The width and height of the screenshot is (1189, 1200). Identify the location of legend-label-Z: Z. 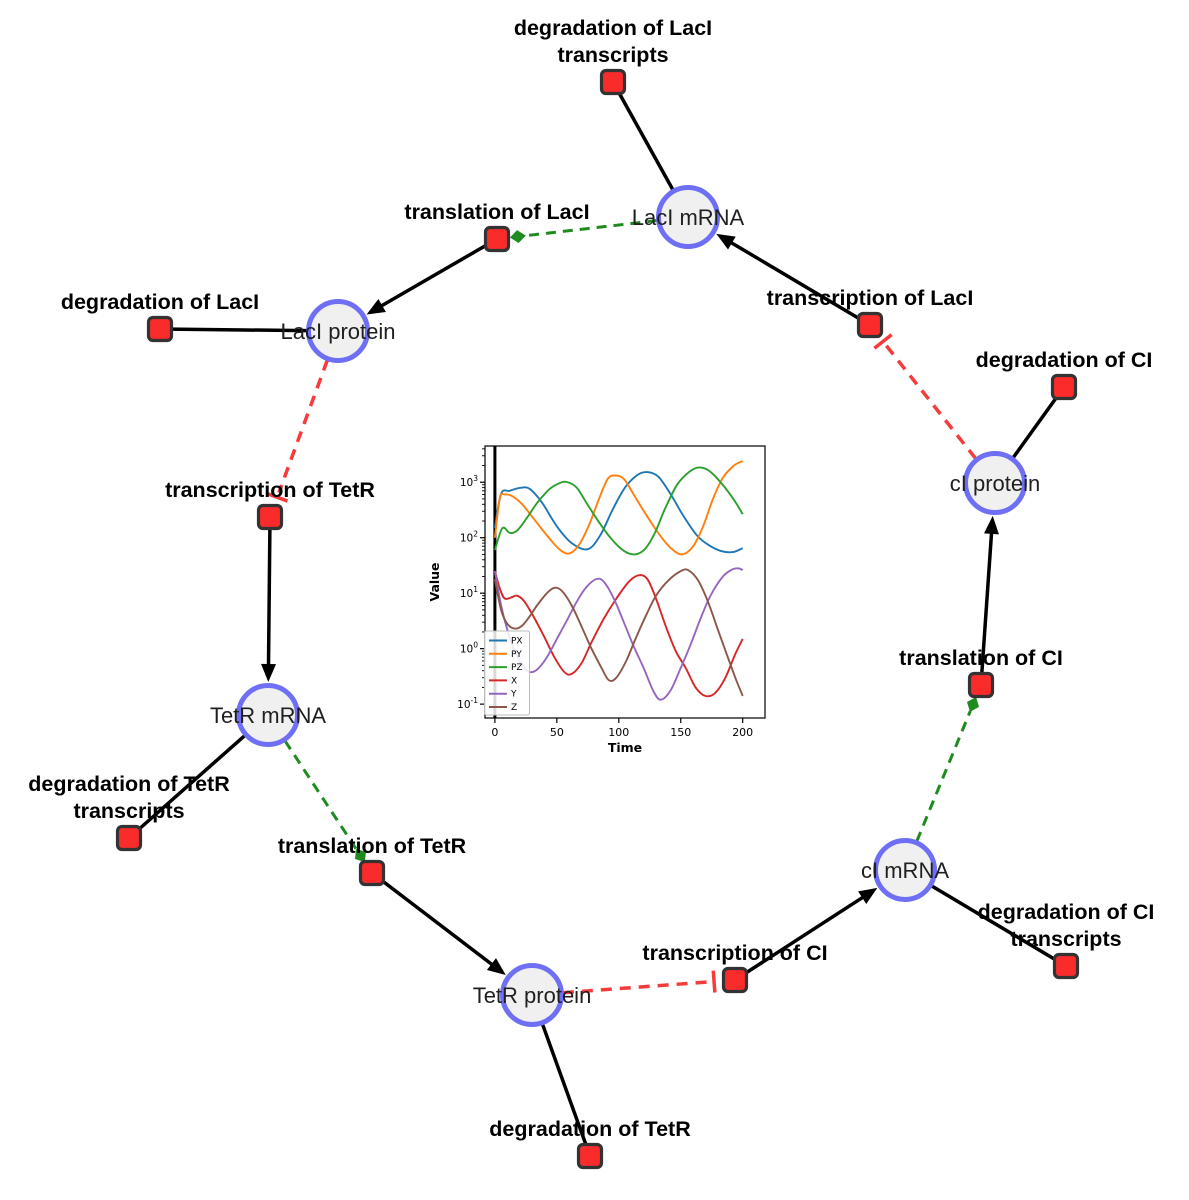
(514, 708).